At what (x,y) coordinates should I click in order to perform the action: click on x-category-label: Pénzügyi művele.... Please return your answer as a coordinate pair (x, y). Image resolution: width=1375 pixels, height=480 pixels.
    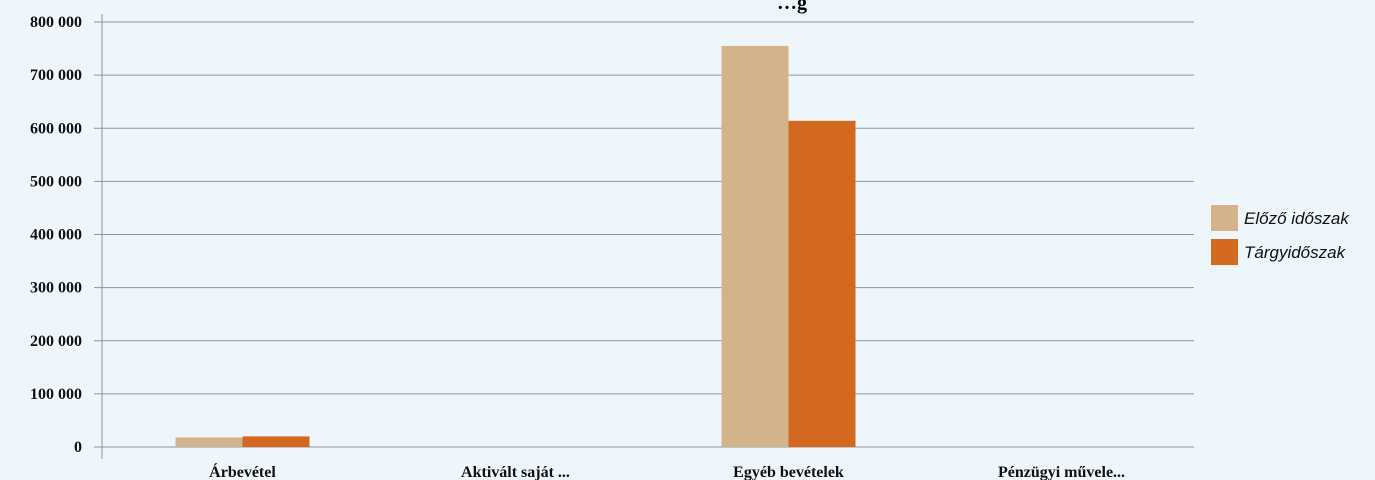
    Looking at the image, I should click on (1061, 472).